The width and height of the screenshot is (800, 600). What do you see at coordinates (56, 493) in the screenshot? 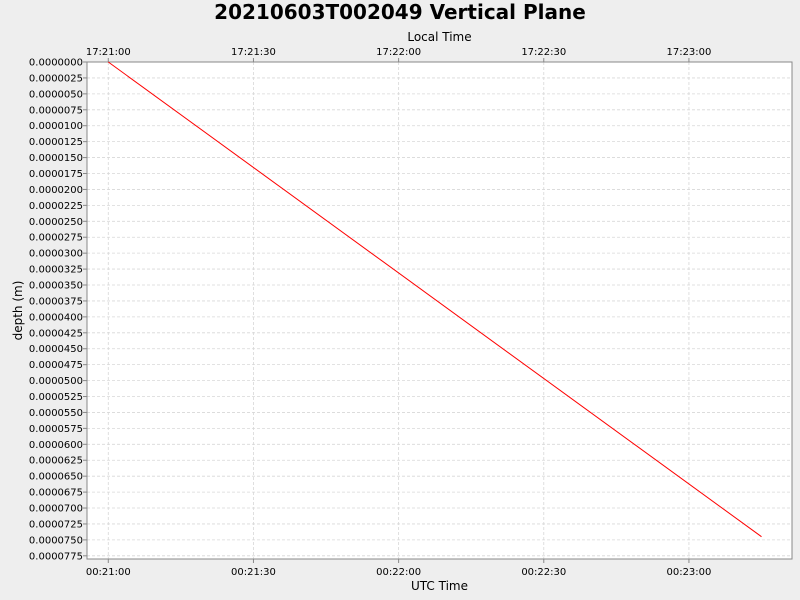
I see `y-tick-label: 0.0000675` at bounding box center [56, 493].